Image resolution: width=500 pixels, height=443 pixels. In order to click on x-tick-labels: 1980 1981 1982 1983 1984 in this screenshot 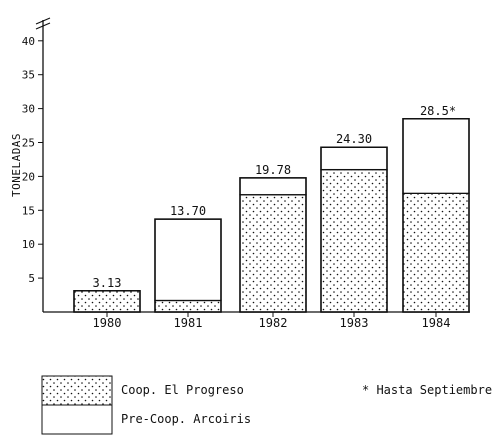, I will do `click(272, 321)`.